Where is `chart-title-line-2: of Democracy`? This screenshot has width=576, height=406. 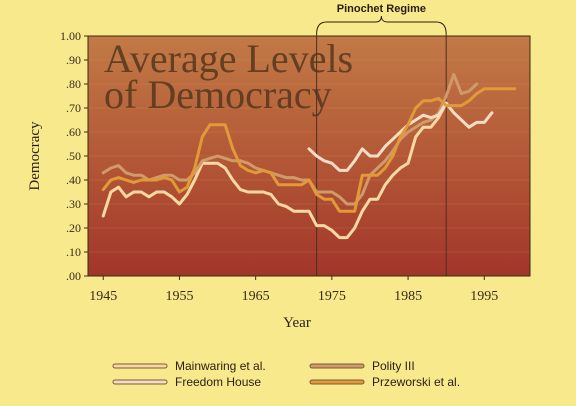 chart-title-line-2: of Democracy is located at coordinates (218, 94).